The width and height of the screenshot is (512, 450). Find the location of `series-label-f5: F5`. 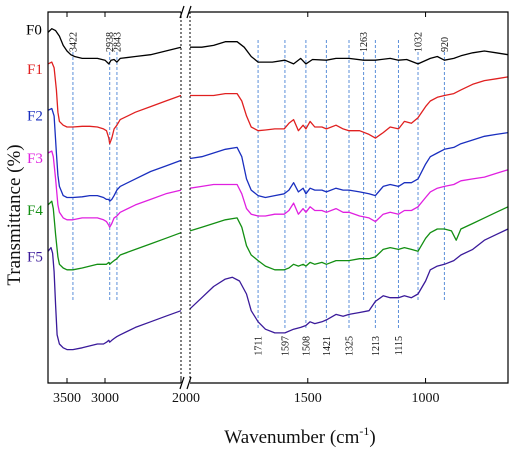

series-label-f5: F5 is located at coordinates (35, 257).